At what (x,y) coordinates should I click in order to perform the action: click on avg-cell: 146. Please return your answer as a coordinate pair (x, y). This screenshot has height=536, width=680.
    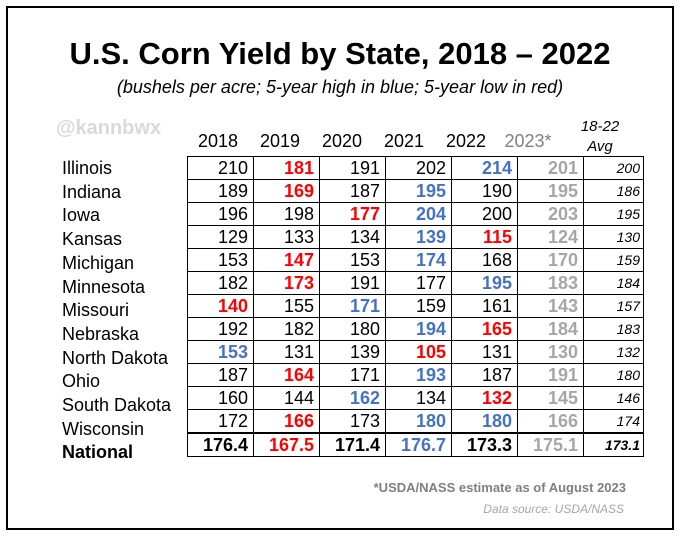
    Looking at the image, I should click on (613, 398).